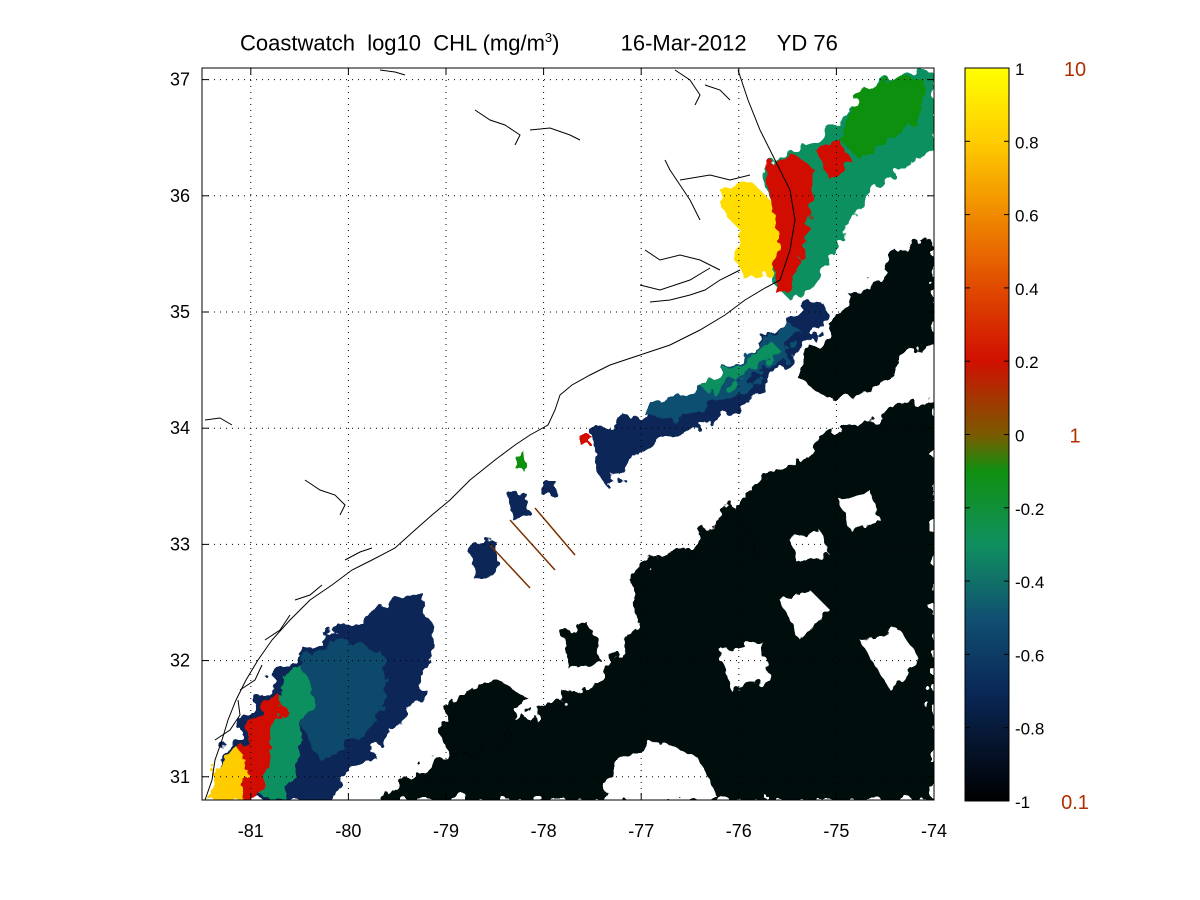  Describe the element at coordinates (180, 312) in the screenshot. I see `lat-tick-label: 35` at that location.